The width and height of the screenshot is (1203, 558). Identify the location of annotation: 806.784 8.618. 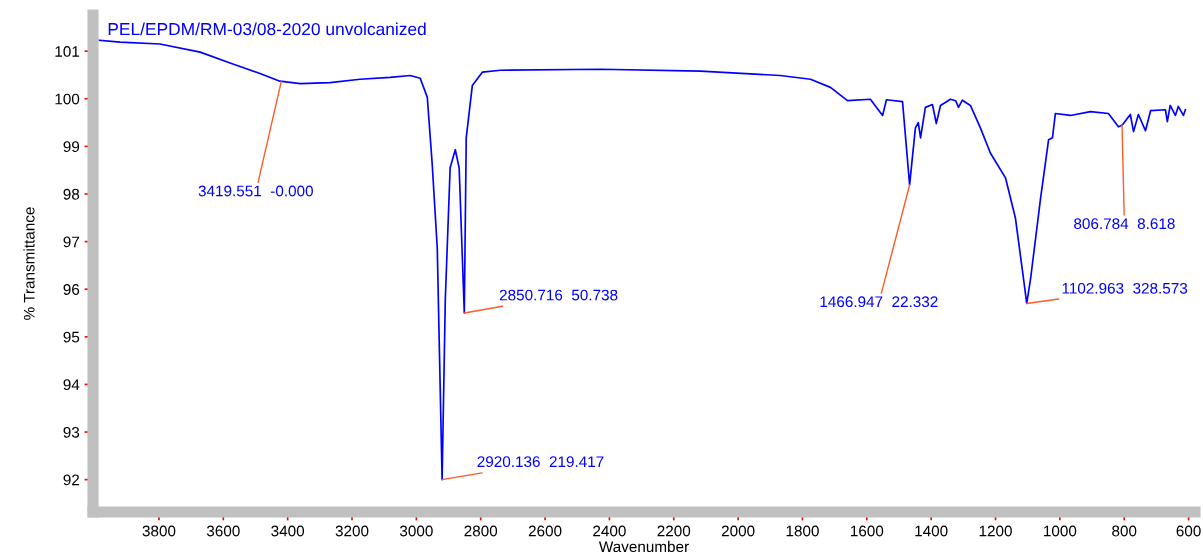
(1124, 224).